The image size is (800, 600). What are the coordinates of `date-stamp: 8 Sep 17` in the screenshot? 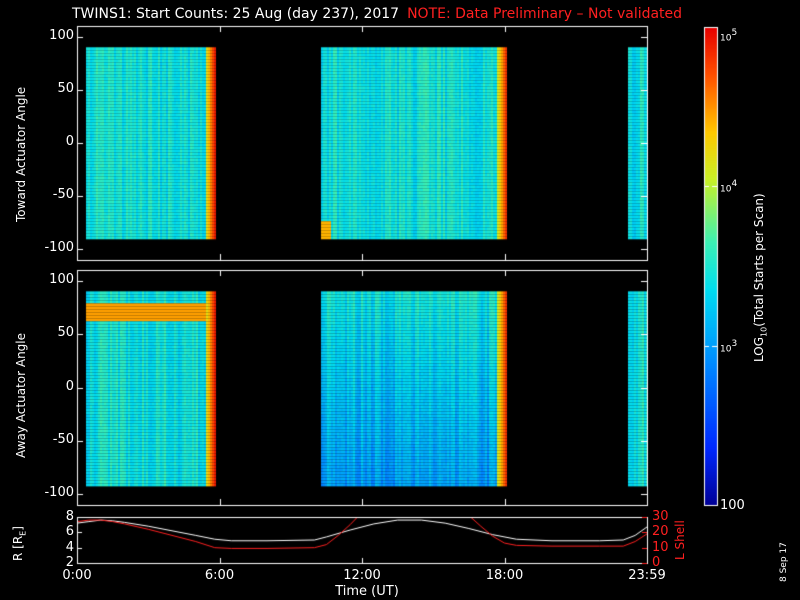 It's located at (784, 562).